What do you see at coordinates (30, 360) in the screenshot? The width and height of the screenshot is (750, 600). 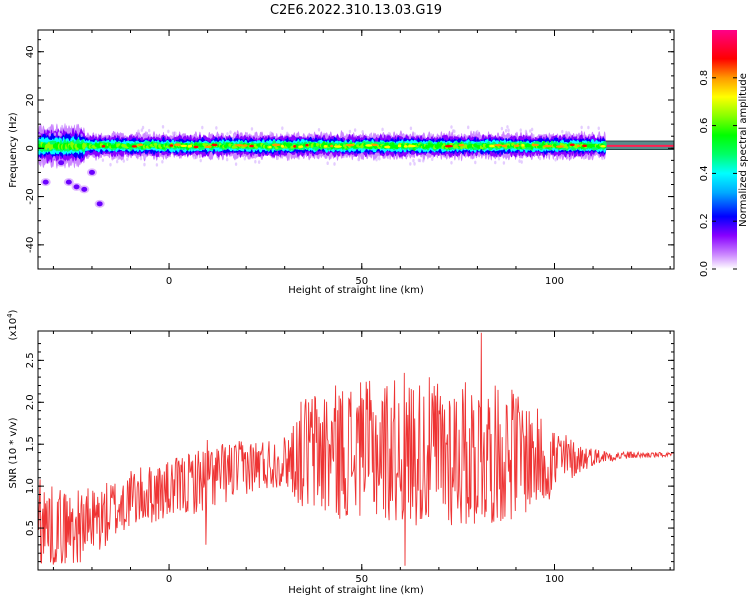 I see `snr-ytick-label: 2.5` at bounding box center [30, 360].